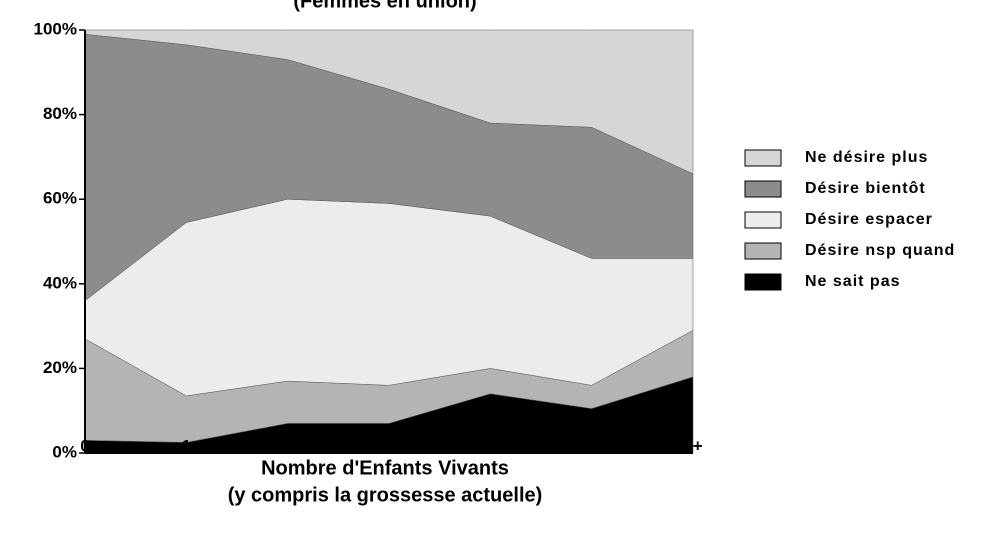  I want to click on x-tick-label: 6+, so click(692, 445).